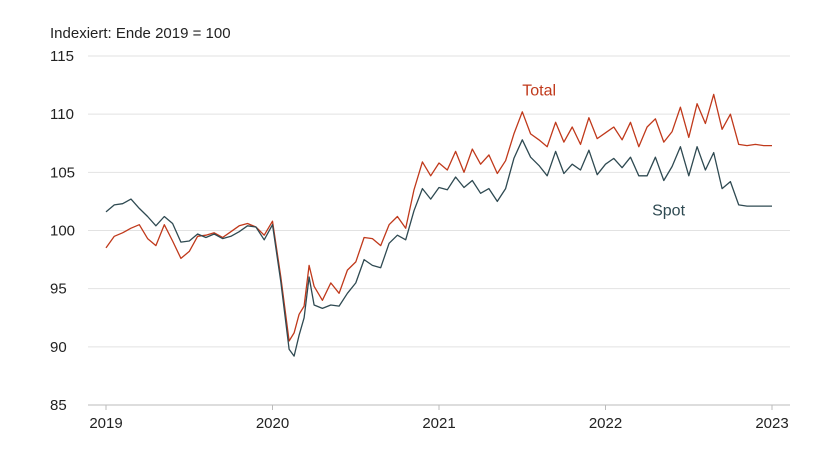 The height and width of the screenshot is (453, 840). I want to click on unit-label: Indexiert: Ende 2019 = 100, so click(140, 33).